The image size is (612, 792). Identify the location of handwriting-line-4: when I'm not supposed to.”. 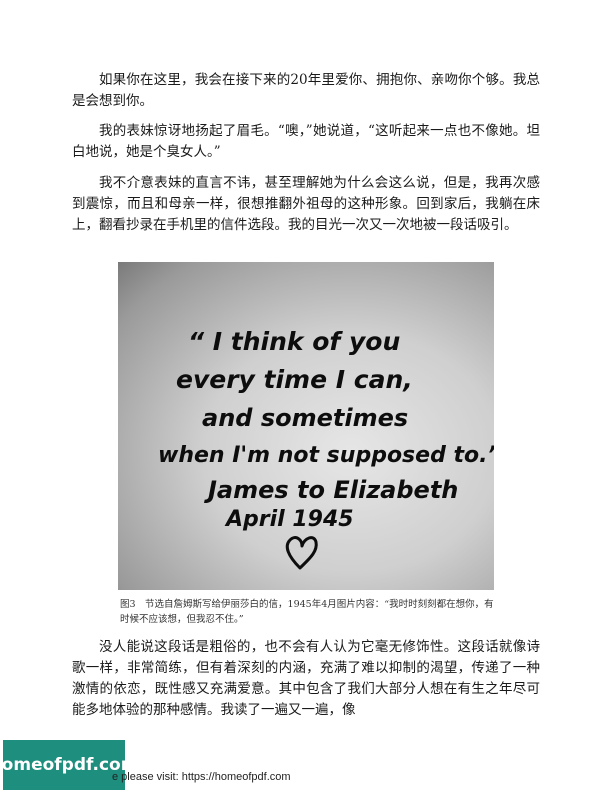
(326, 455).